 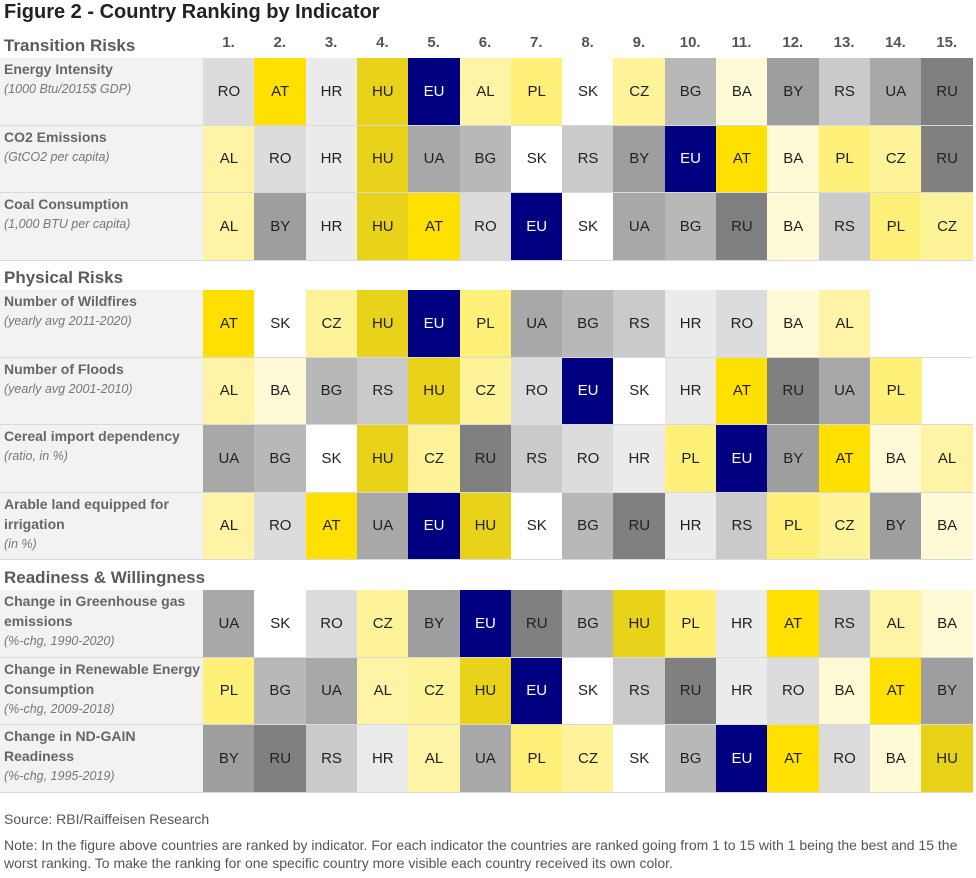 I want to click on indicator-unit: (%-chg, 1990-2020), so click(x=59, y=641).